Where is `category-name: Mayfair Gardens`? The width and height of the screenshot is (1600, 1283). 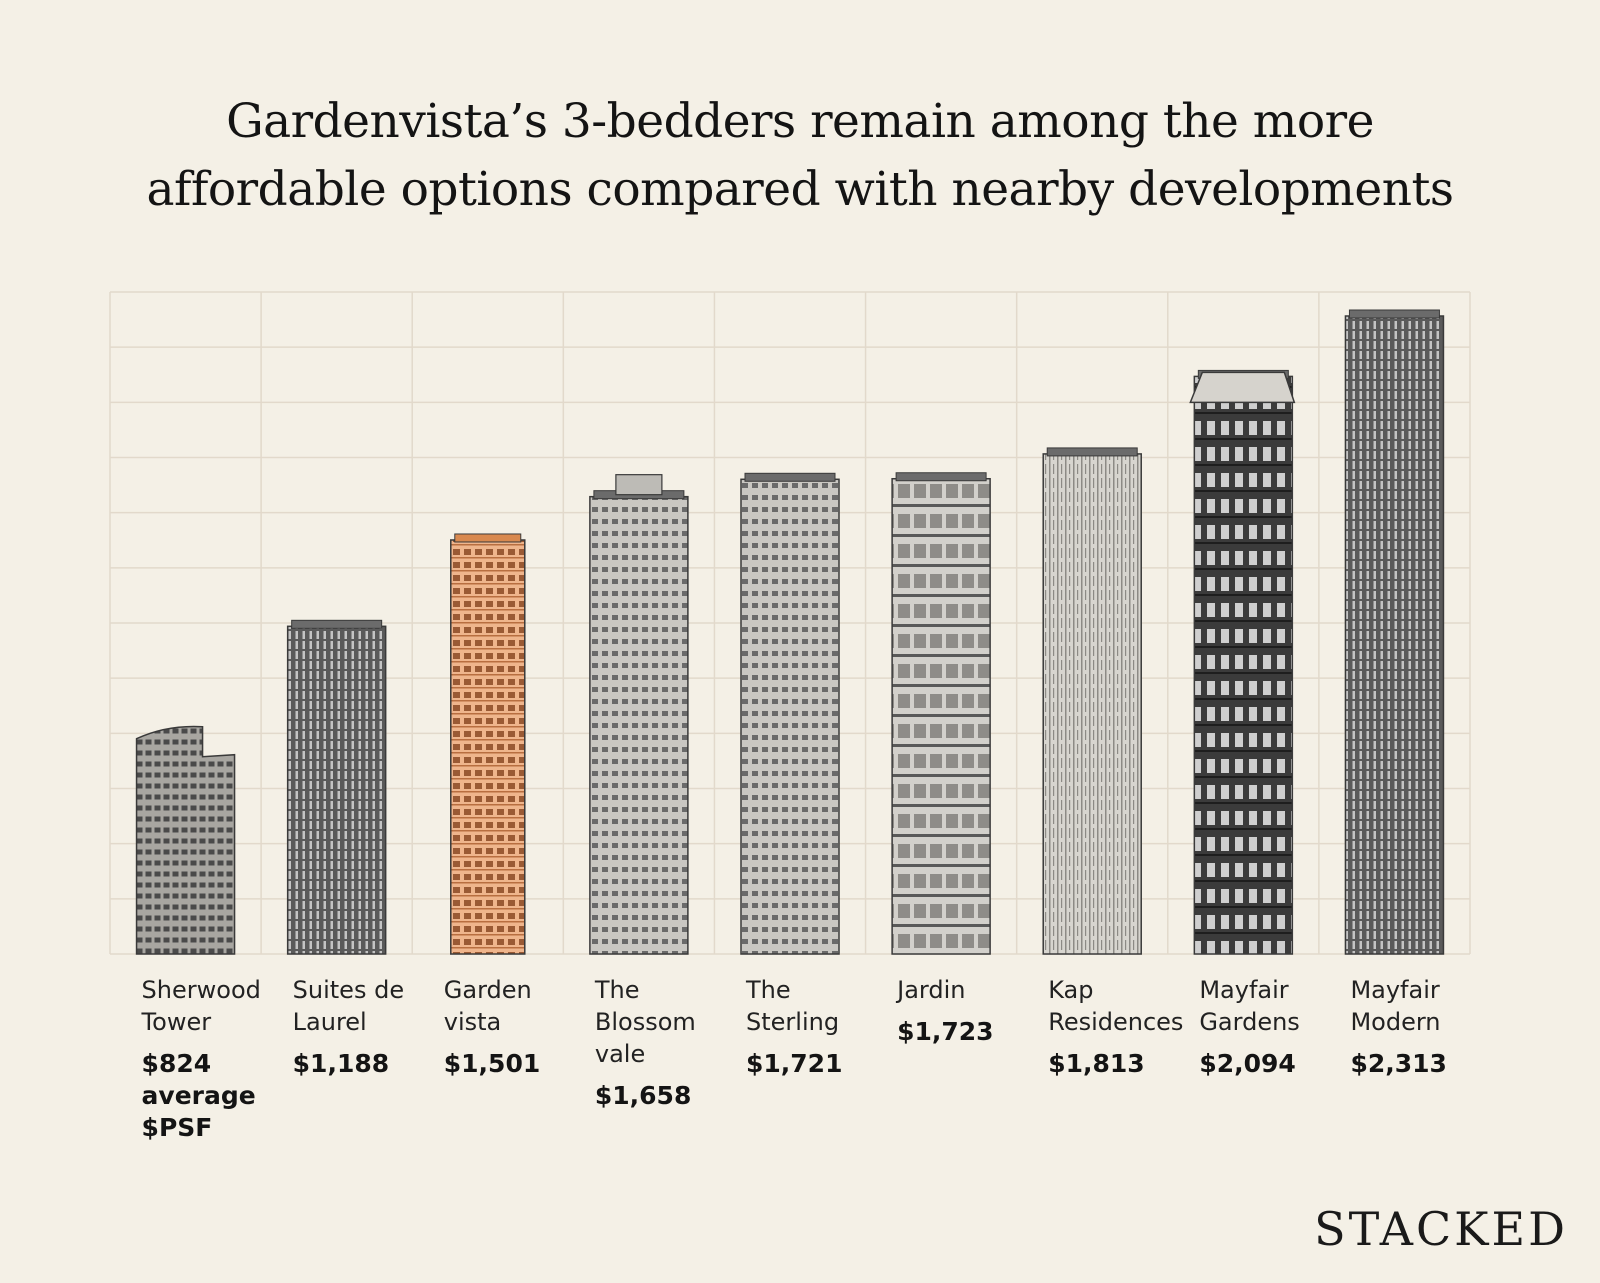
category-name: Mayfair Gardens is located at coordinates (1249, 1006).